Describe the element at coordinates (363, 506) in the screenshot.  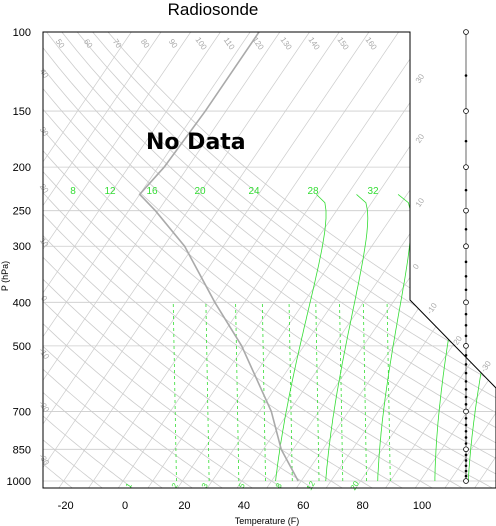
I see `x-tick-label: 80` at that location.